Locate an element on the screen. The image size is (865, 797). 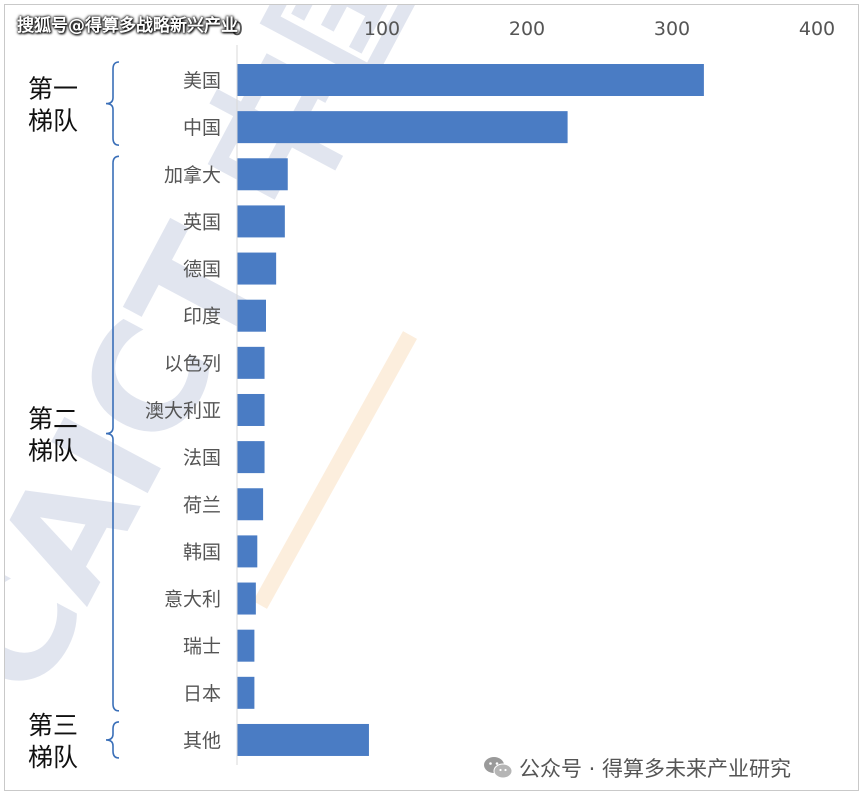
category-label: 瑞士 is located at coordinates (202, 647).